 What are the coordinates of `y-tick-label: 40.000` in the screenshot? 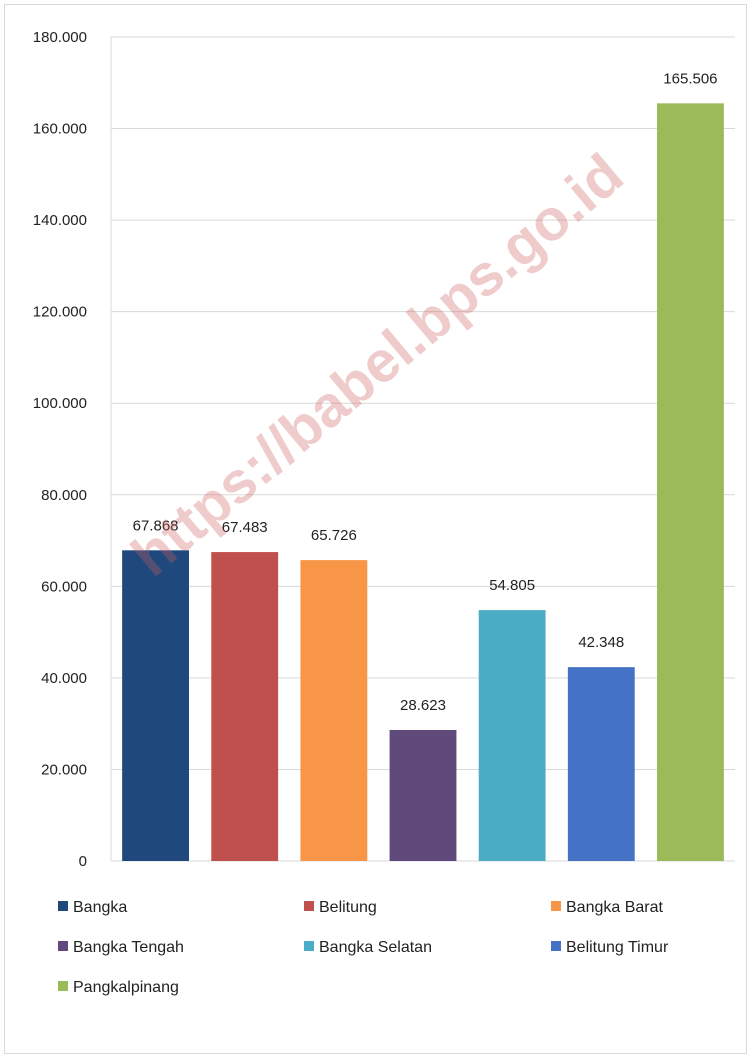 It's located at (64, 678).